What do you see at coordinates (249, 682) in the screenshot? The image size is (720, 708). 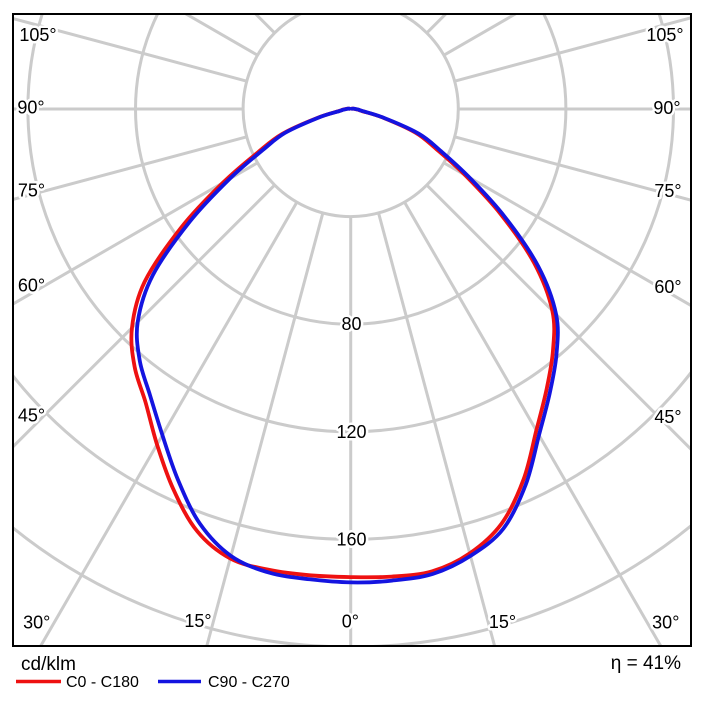 I see `legend-label-c90-c270: C90 - C270` at bounding box center [249, 682].